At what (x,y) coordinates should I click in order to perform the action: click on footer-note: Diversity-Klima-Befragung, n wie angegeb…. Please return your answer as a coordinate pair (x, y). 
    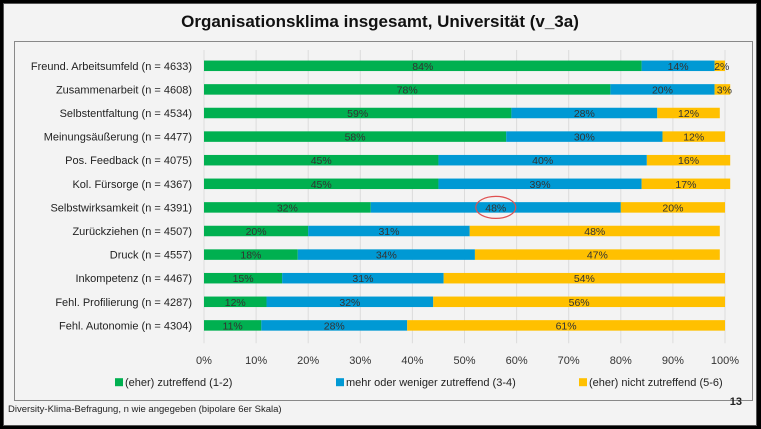
    Looking at the image, I should click on (145, 409).